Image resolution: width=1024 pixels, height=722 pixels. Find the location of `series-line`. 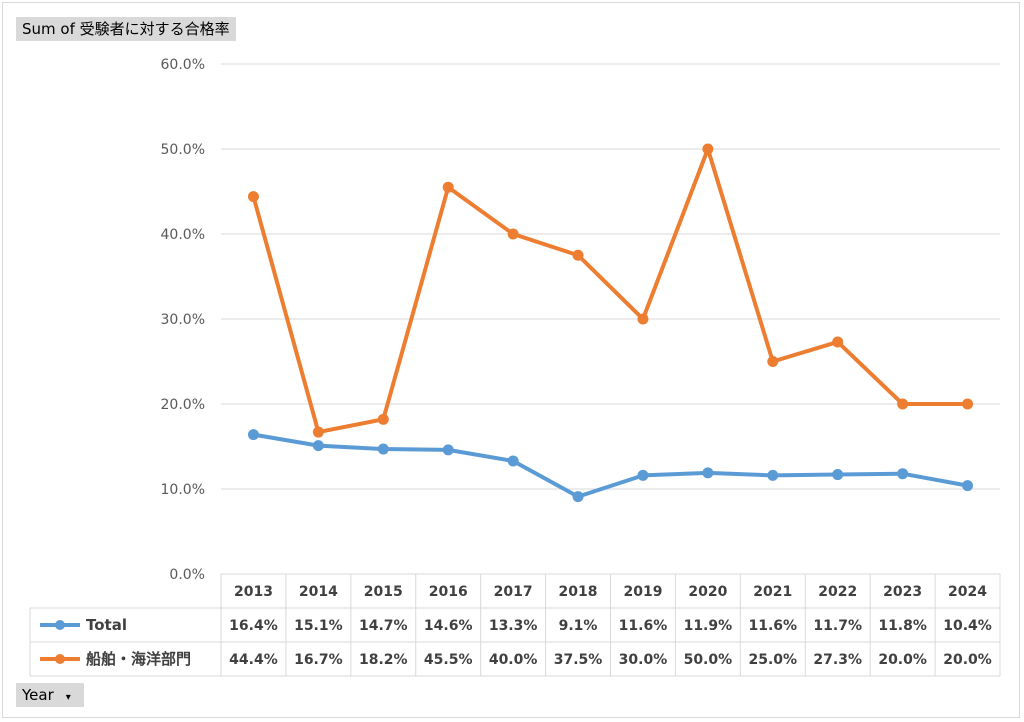

series-line is located at coordinates (610, 465).